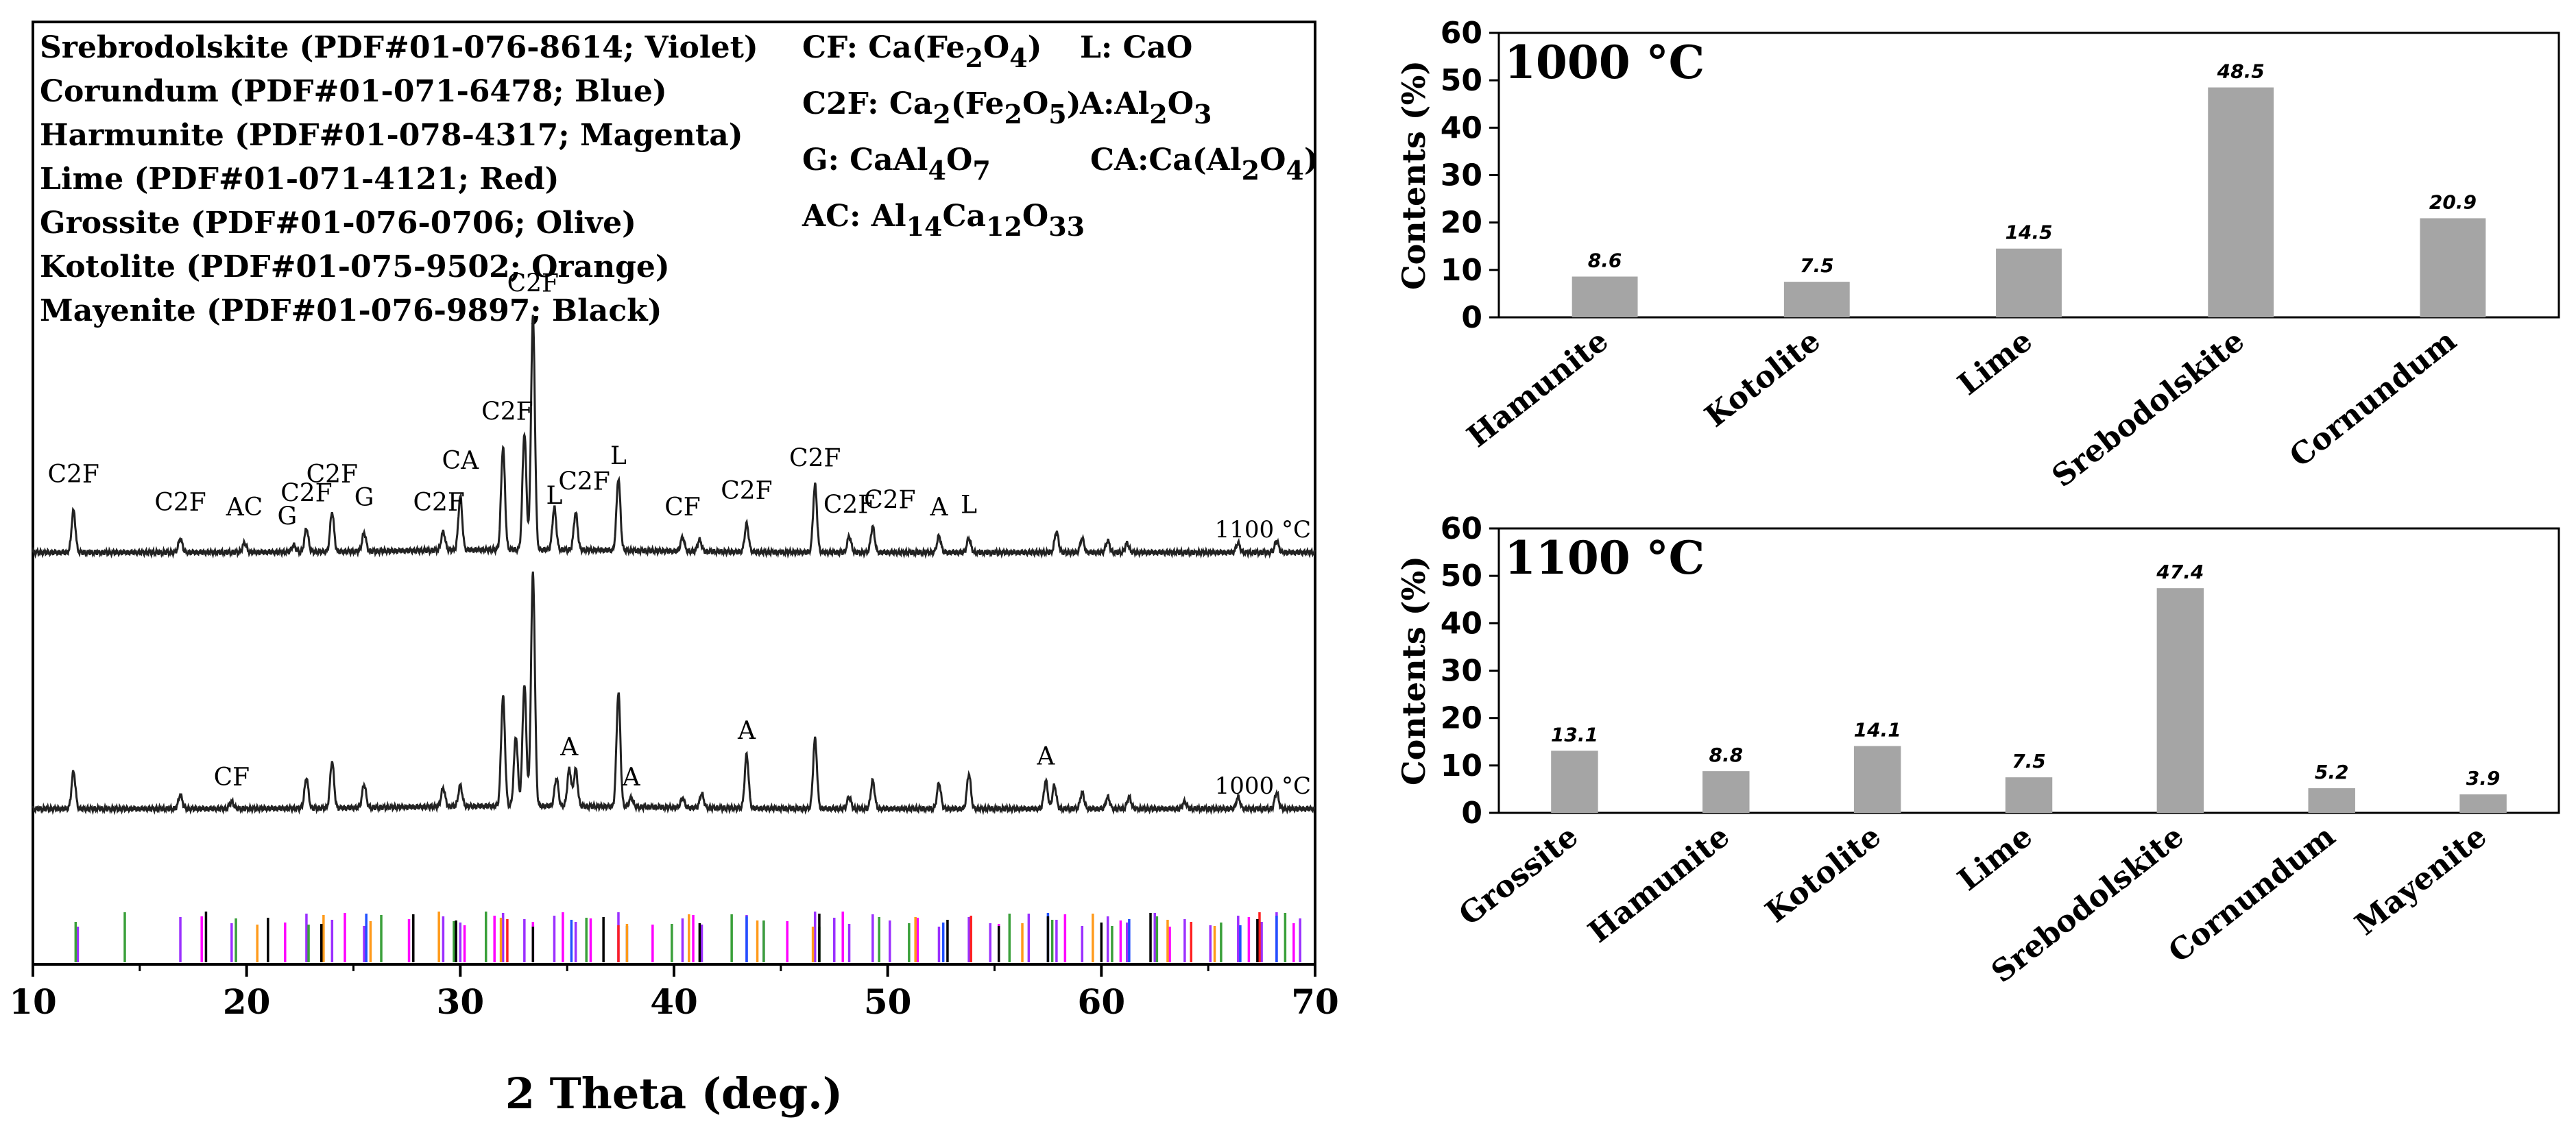 The image size is (2576, 1135). Describe the element at coordinates (2180, 572) in the screenshot. I see `bar-value-label: 47.4` at that location.